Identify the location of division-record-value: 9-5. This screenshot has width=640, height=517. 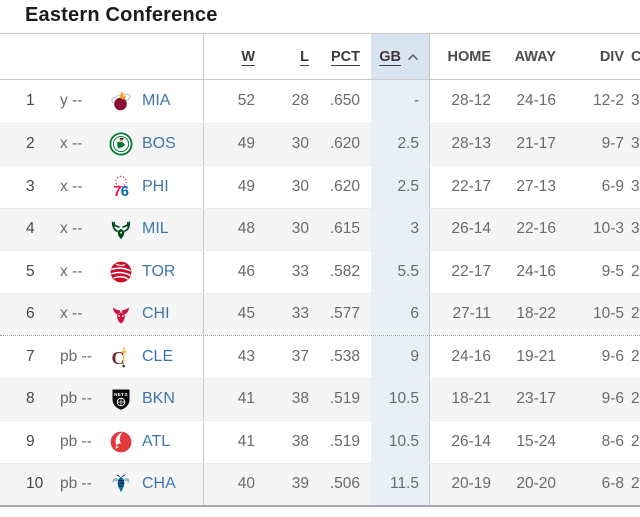
(612, 271).